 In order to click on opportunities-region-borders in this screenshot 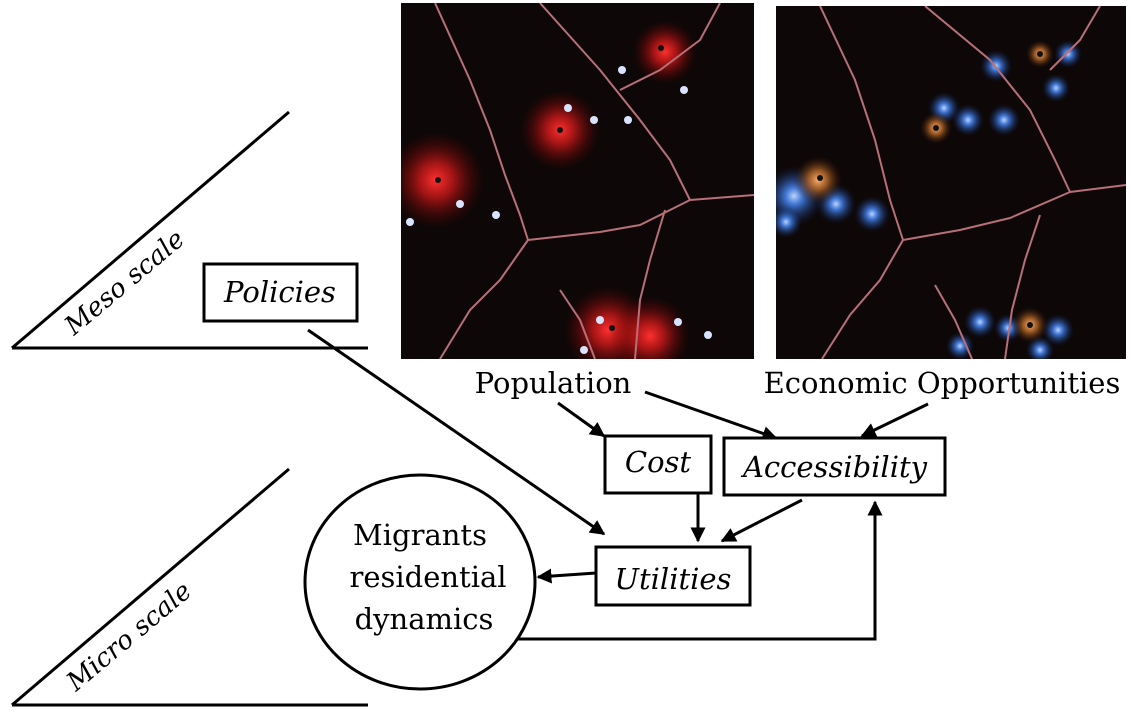, I will do `click(972, 182)`.